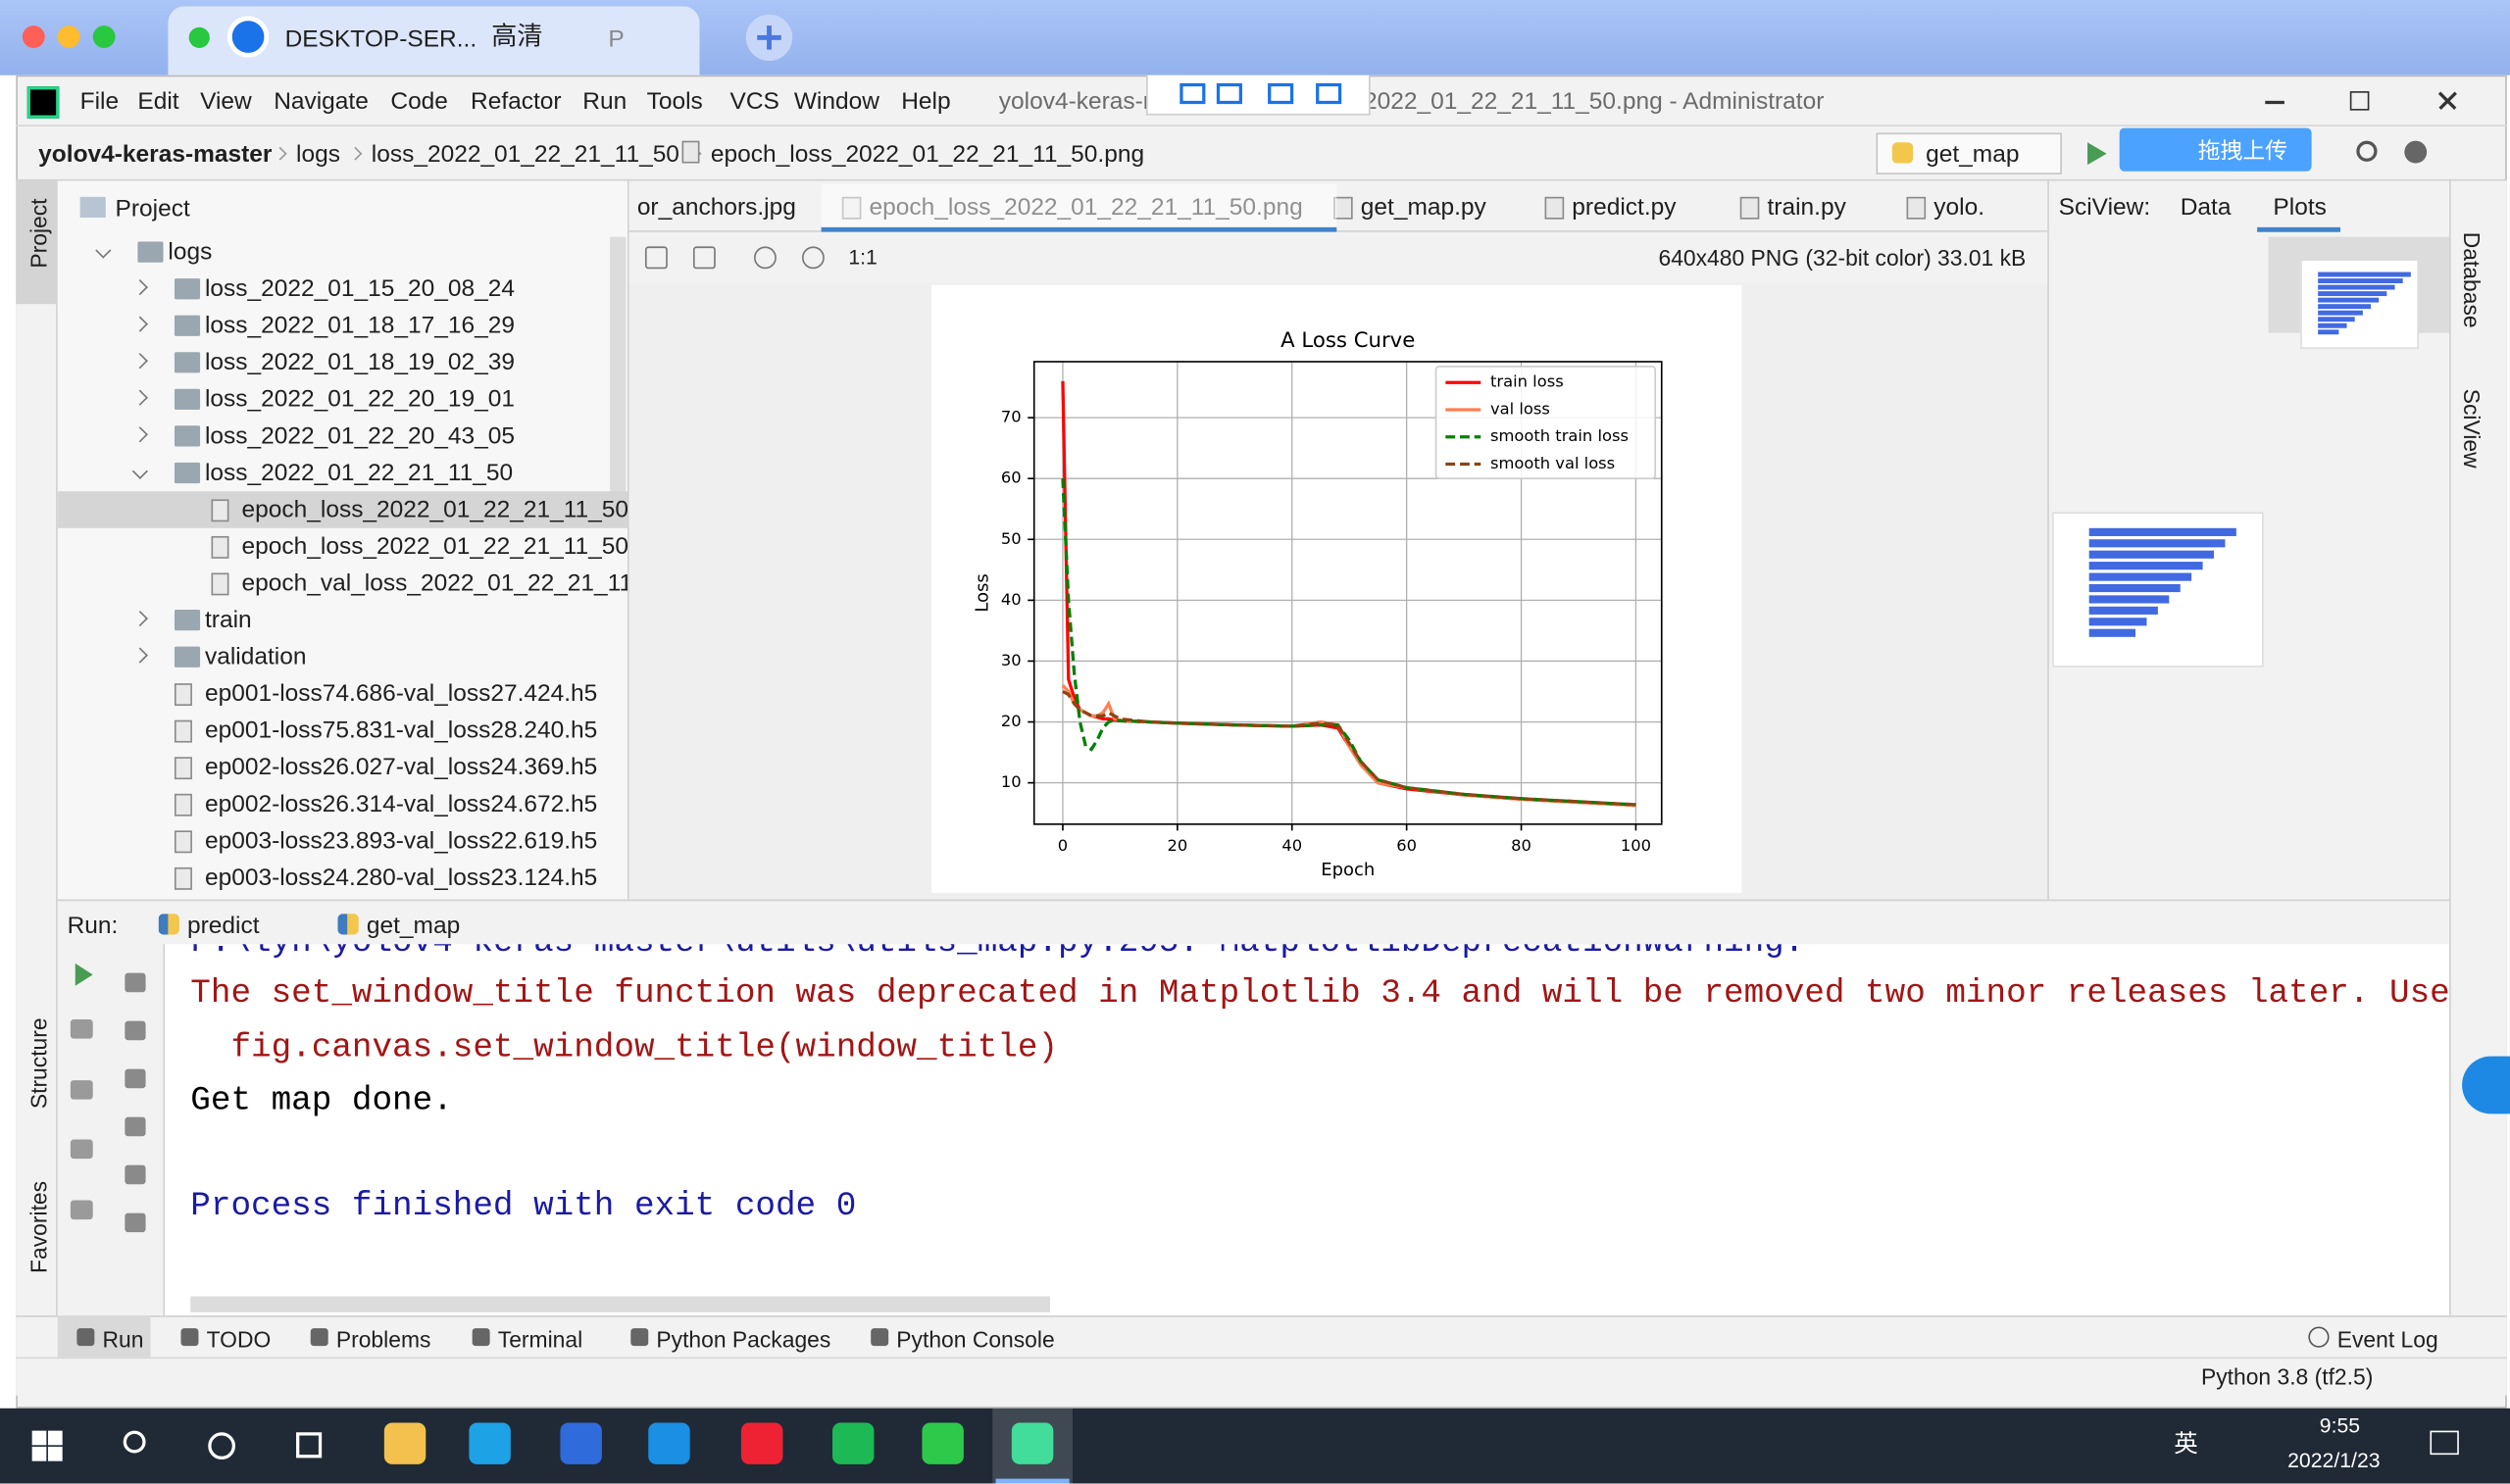 This screenshot has height=1484, width=2510. Describe the element at coordinates (754, 101) in the screenshot. I see `menu-item: VCS` at that location.